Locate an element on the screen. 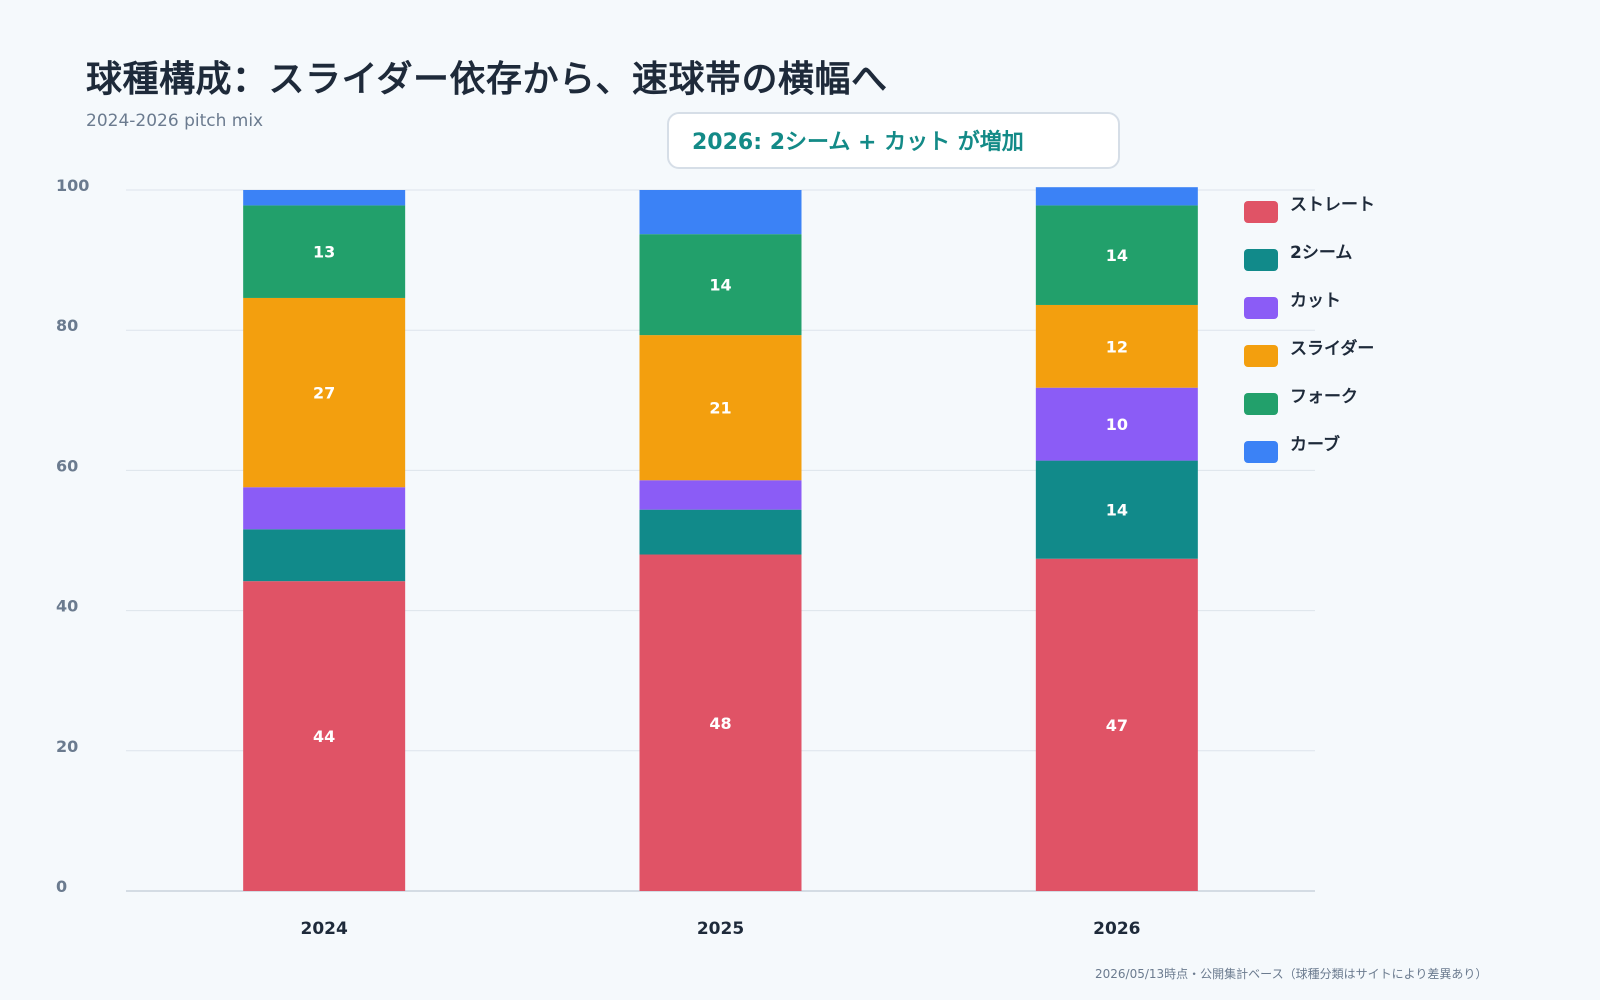  data-label: 10 is located at coordinates (1117, 424).